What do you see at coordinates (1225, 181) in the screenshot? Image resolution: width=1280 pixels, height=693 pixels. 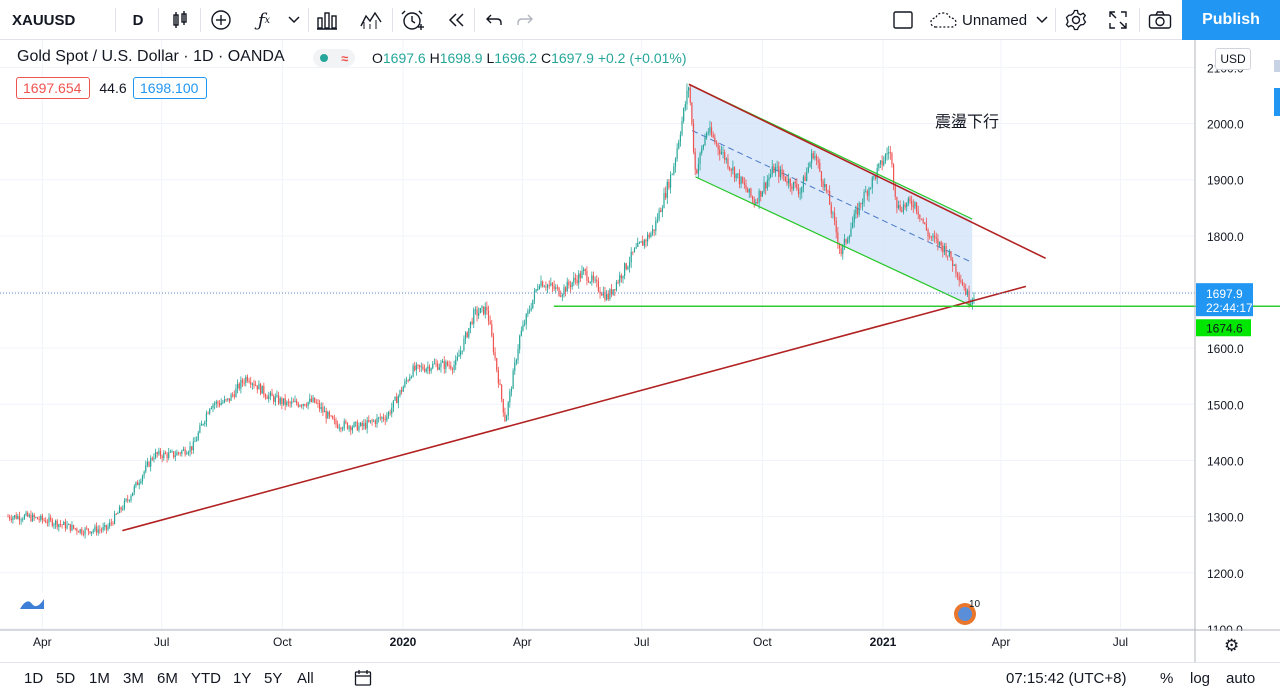 I see `y-tick-label: 1900.0` at bounding box center [1225, 181].